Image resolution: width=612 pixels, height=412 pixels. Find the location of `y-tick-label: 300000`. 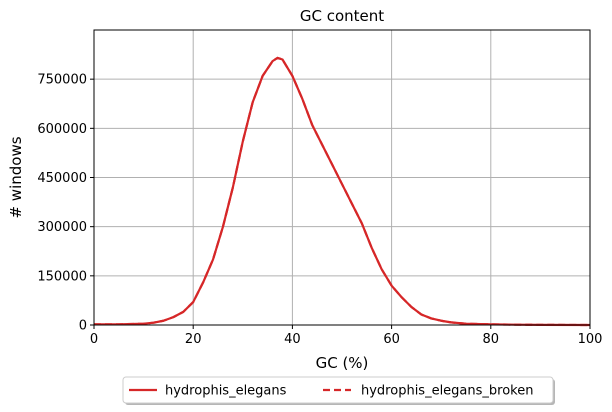

y-tick-label: 300000 is located at coordinates (62, 227).